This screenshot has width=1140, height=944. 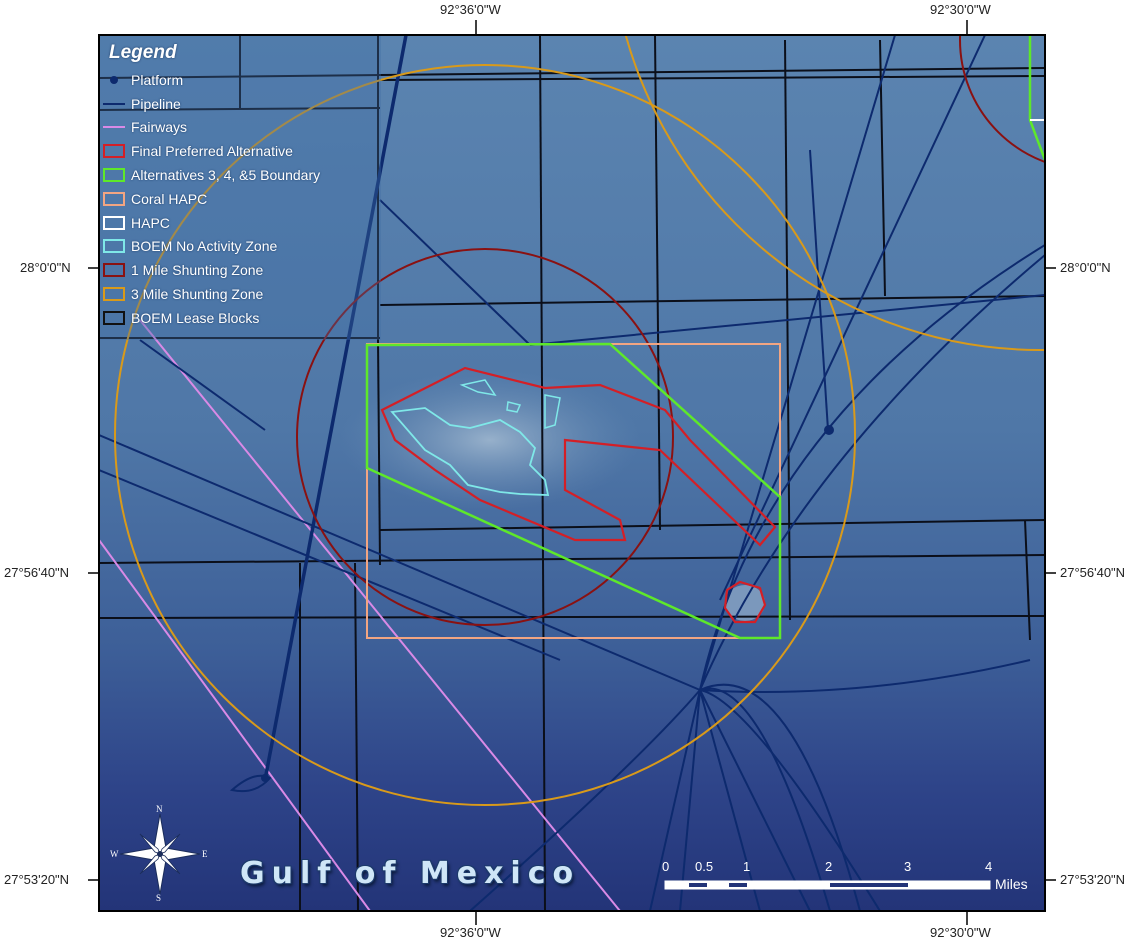 What do you see at coordinates (578, 456) in the screenshot?
I see `final-preferred-alternative` at bounding box center [578, 456].